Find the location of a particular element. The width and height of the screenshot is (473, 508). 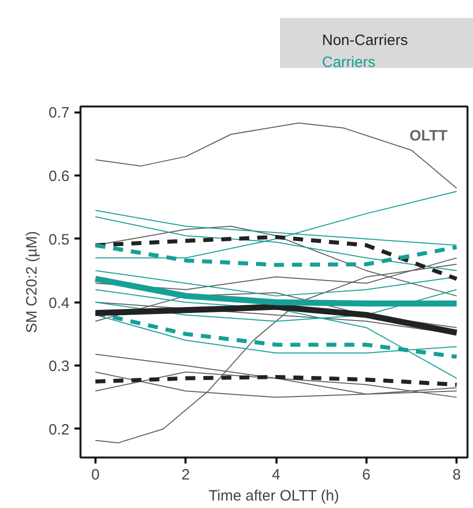

y-tick-label: 0.5 is located at coordinates (59, 239).